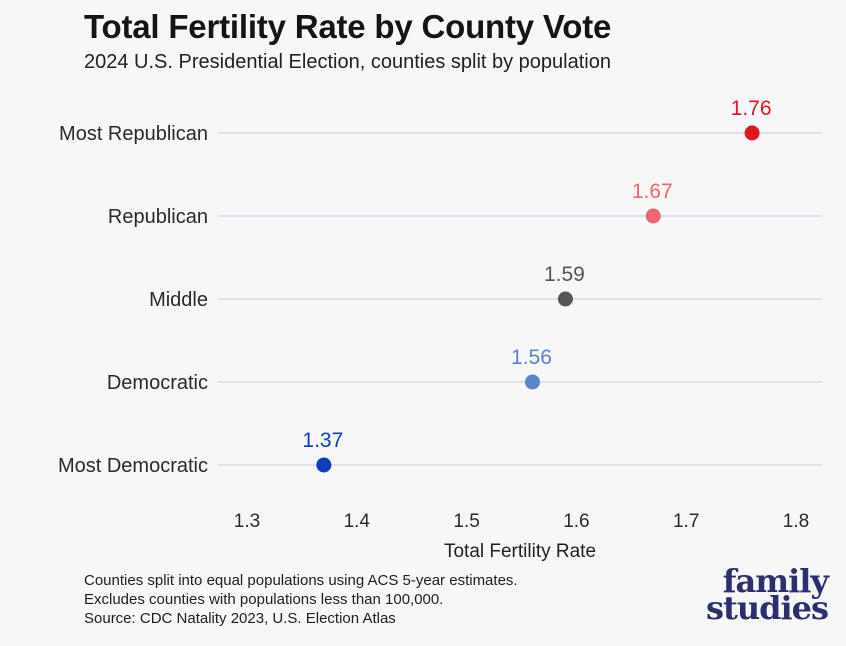  I want to click on data-point-democratic, so click(532, 382).